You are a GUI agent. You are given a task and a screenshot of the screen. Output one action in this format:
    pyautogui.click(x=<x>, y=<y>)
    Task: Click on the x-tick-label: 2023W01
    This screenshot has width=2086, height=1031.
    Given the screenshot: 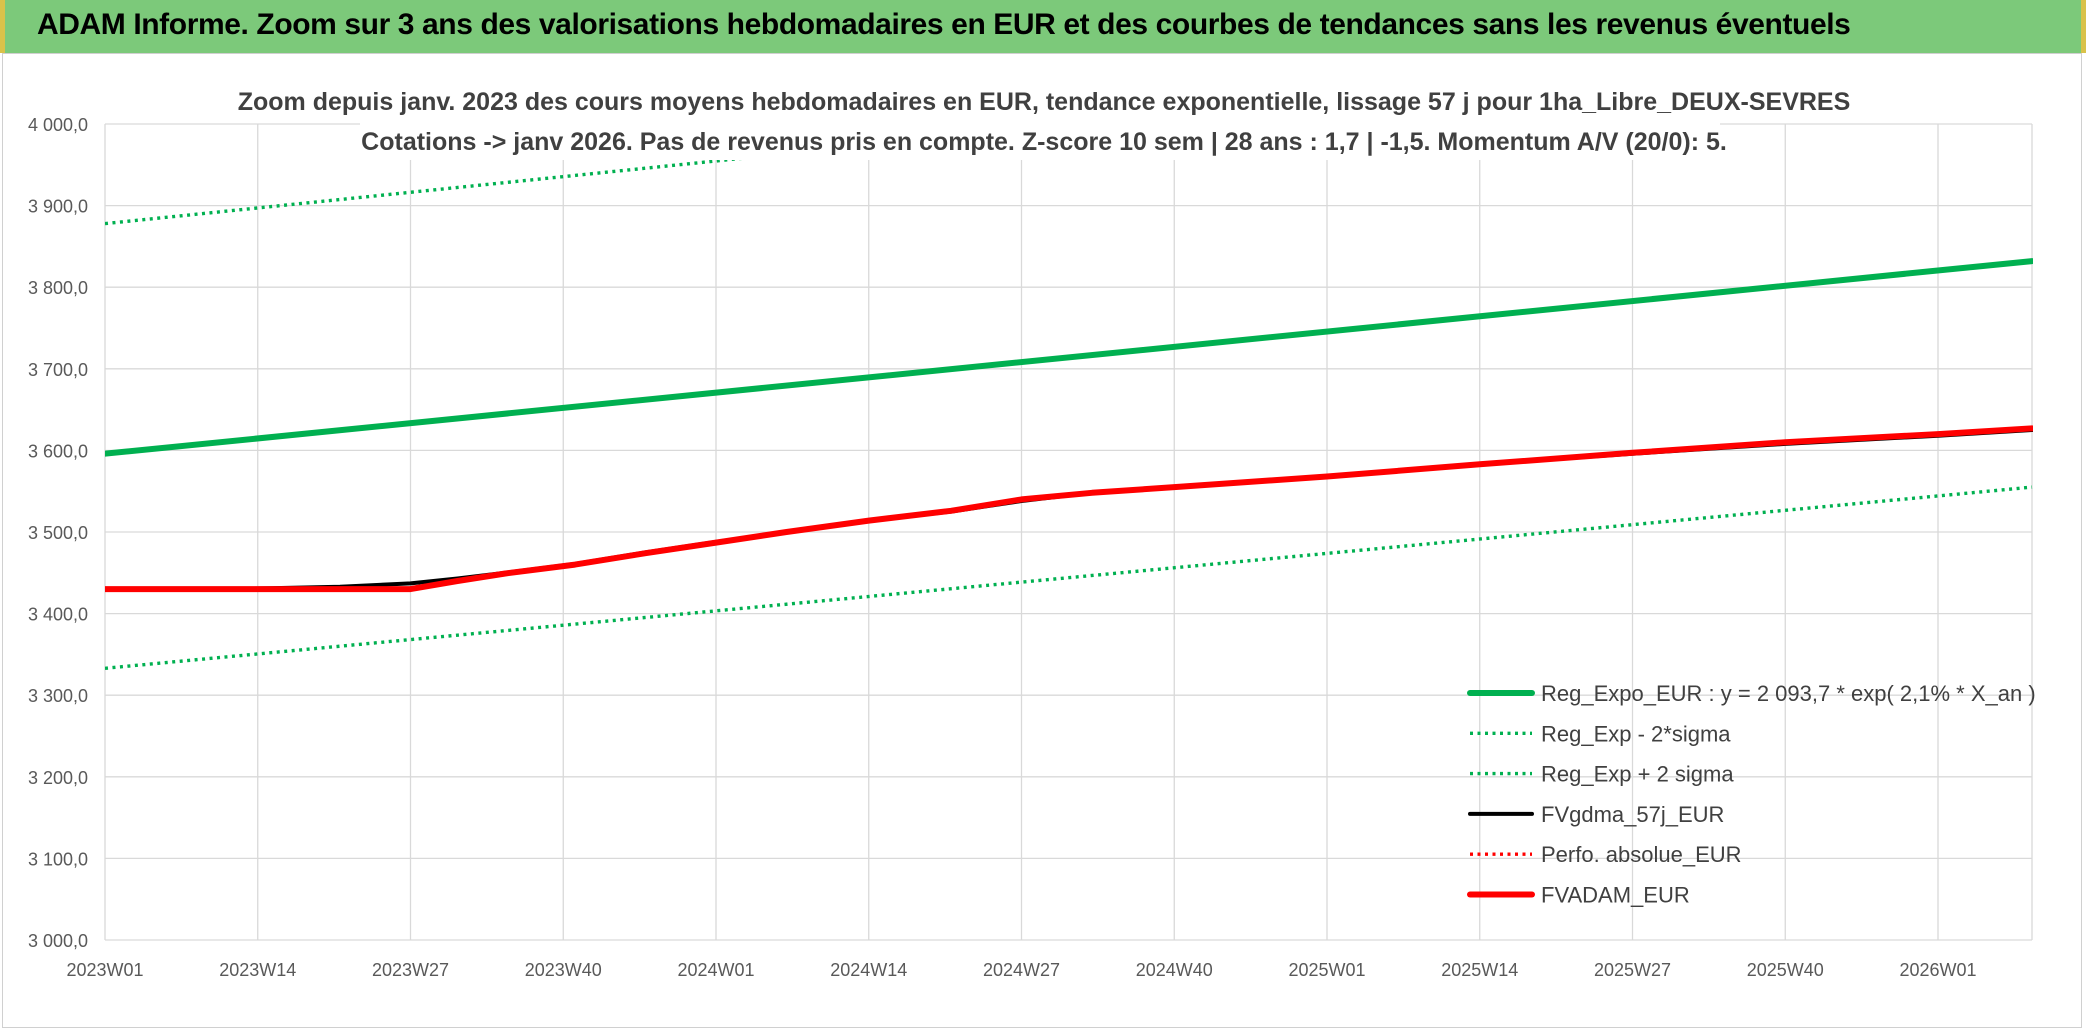 What is the action you would take?
    pyautogui.click(x=104, y=970)
    